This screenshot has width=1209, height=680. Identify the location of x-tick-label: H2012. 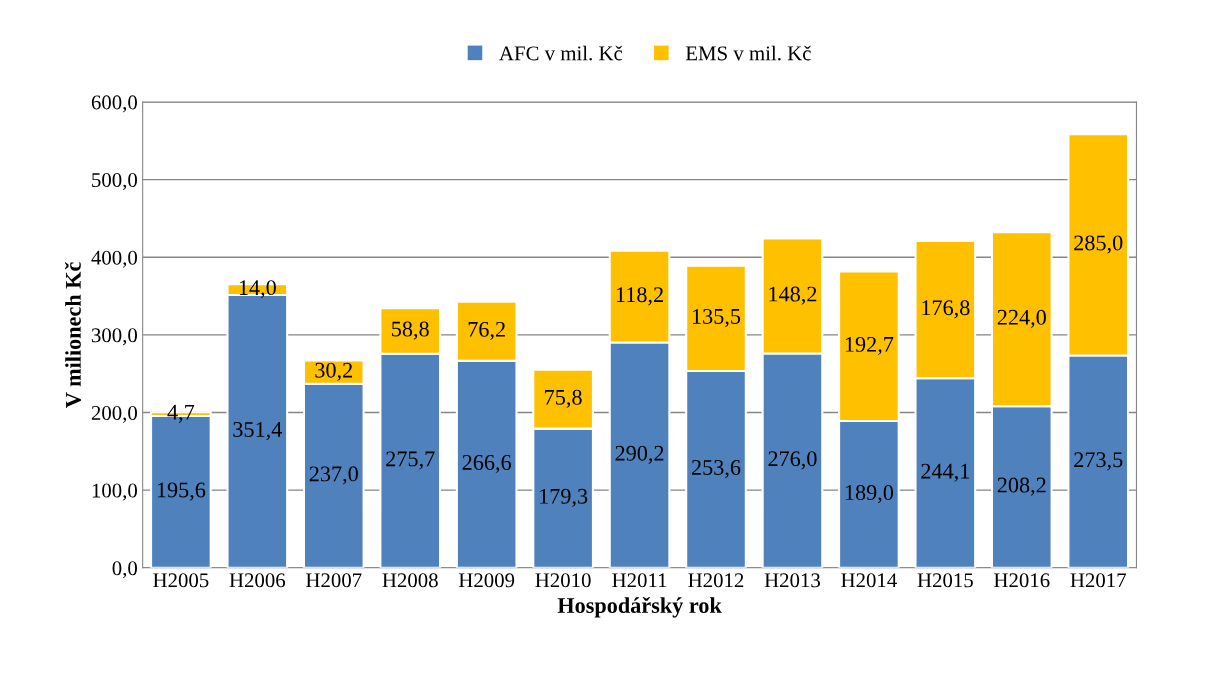
(716, 580).